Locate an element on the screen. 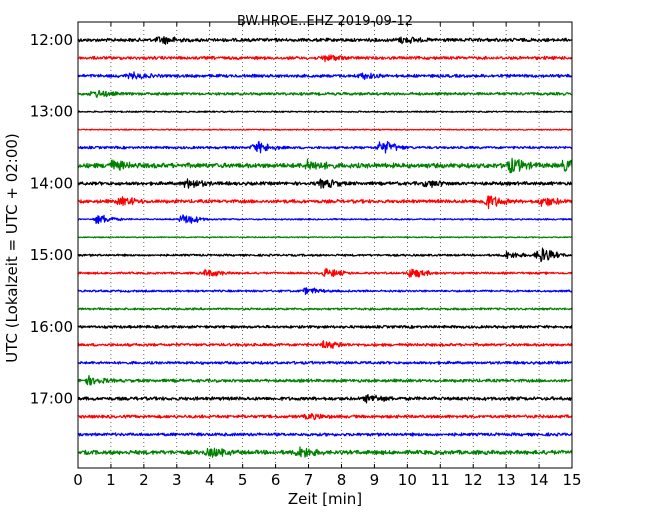  x-tick-label: 12 is located at coordinates (473, 480).